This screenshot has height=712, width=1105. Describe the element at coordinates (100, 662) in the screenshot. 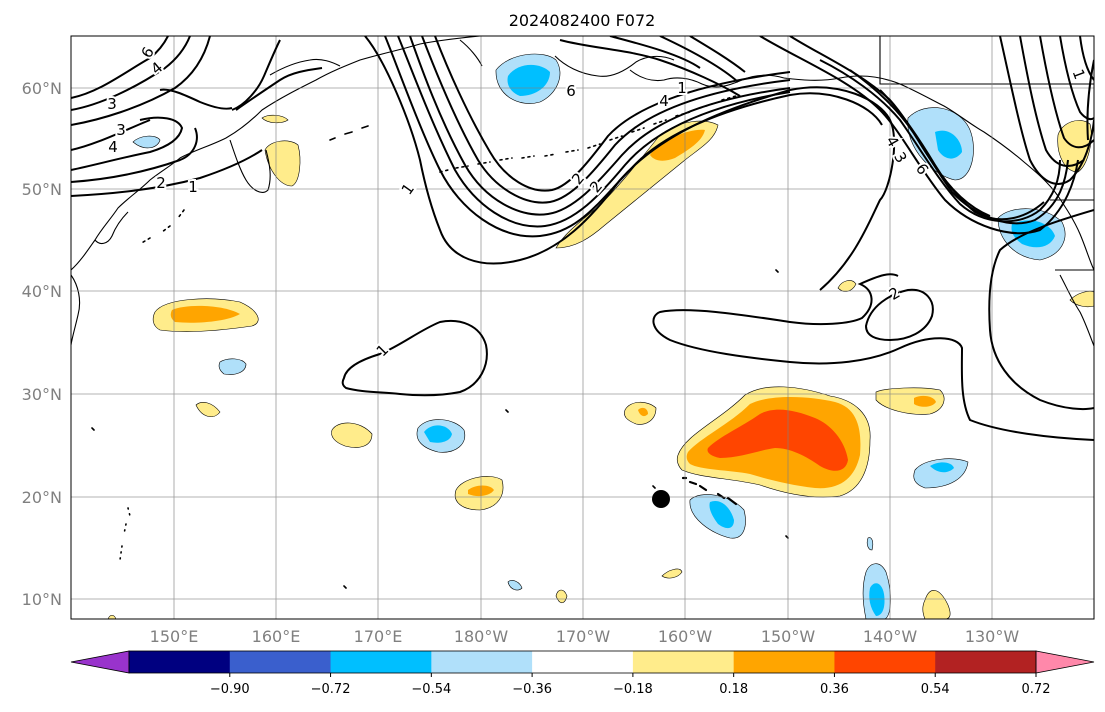

I see `colorbar-extension-left` at that location.